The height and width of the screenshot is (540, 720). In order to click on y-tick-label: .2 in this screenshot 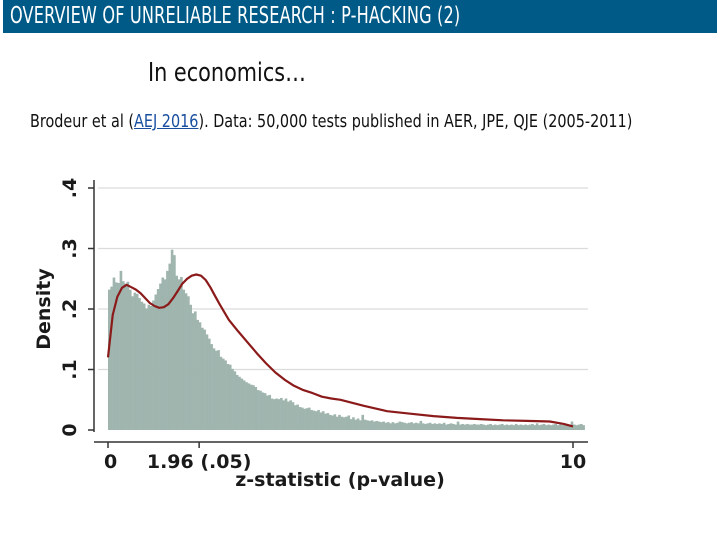, I will do `click(70, 309)`.